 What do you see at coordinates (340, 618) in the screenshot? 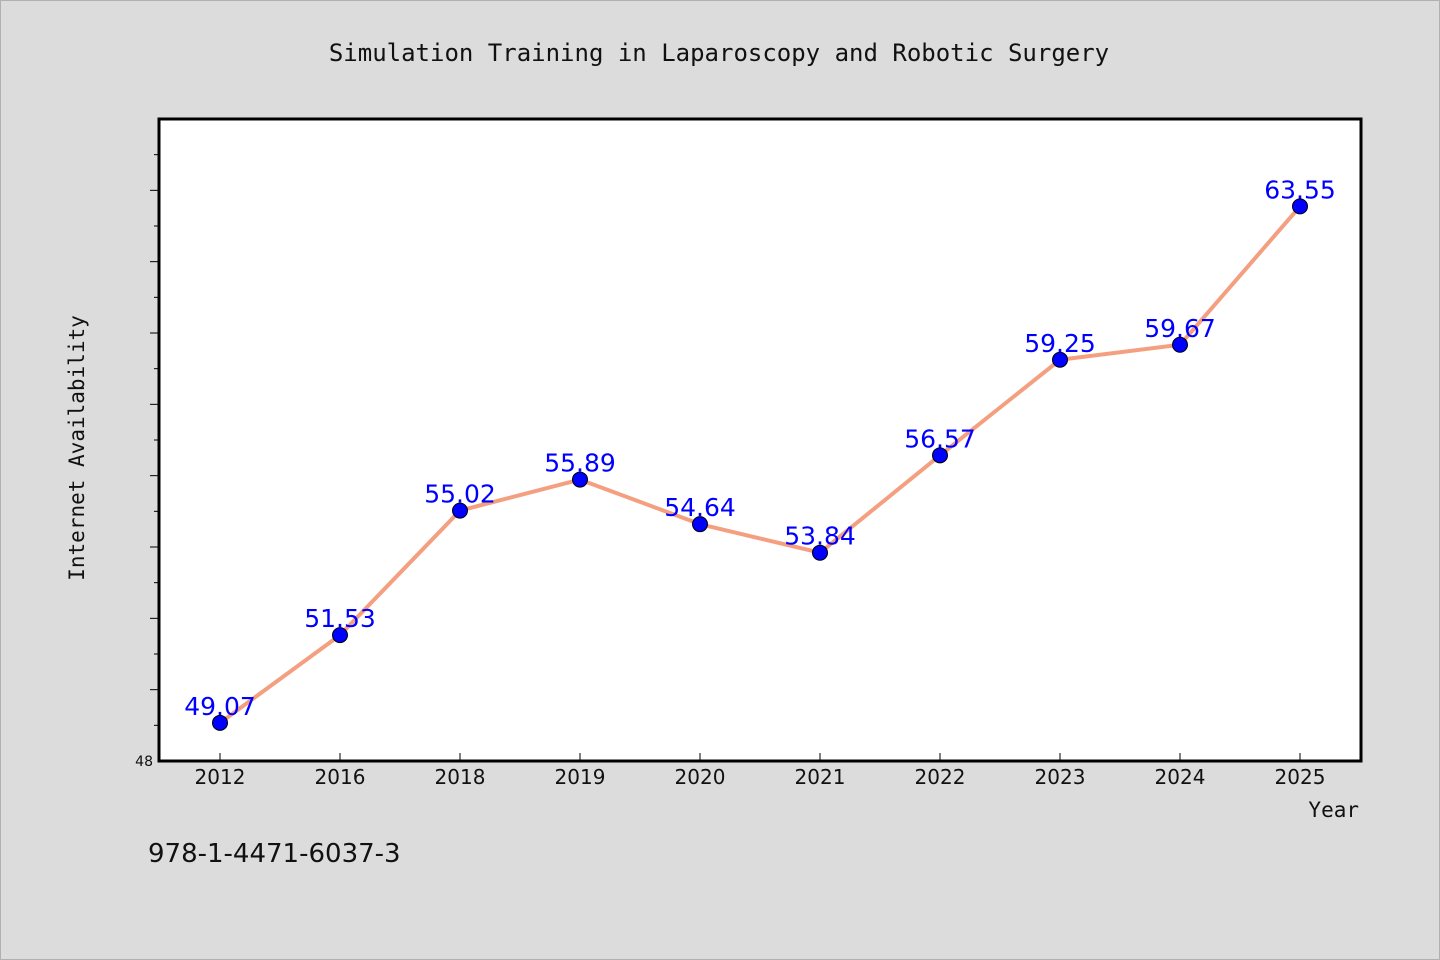
I see `data-label: 51.53` at bounding box center [340, 618].